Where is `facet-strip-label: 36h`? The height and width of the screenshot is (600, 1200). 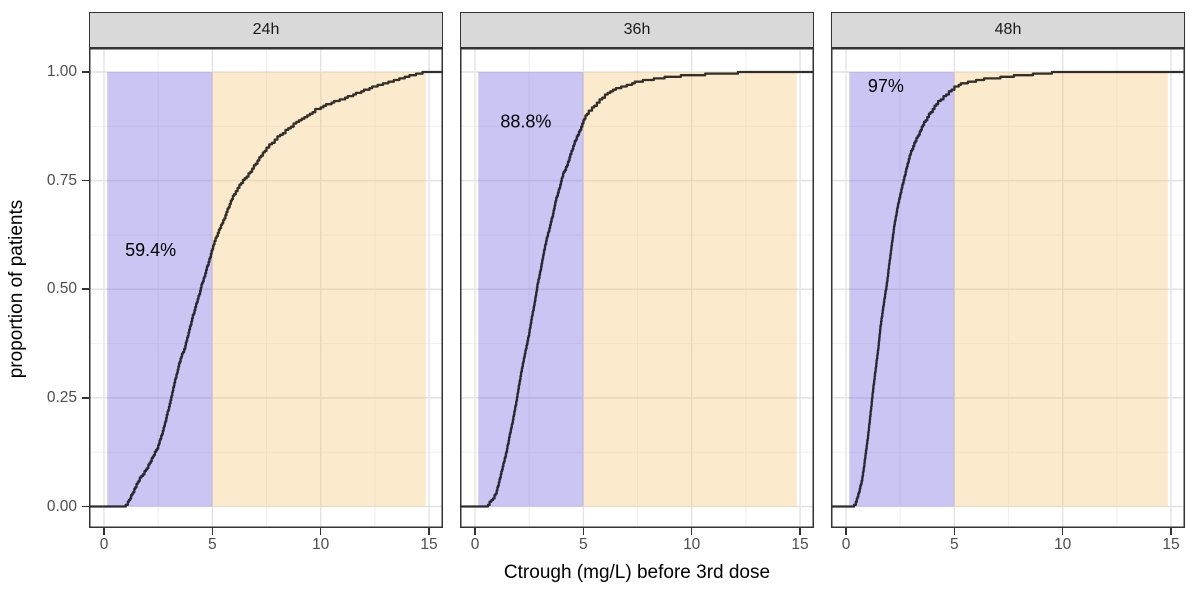 facet-strip-label: 36h is located at coordinates (637, 29).